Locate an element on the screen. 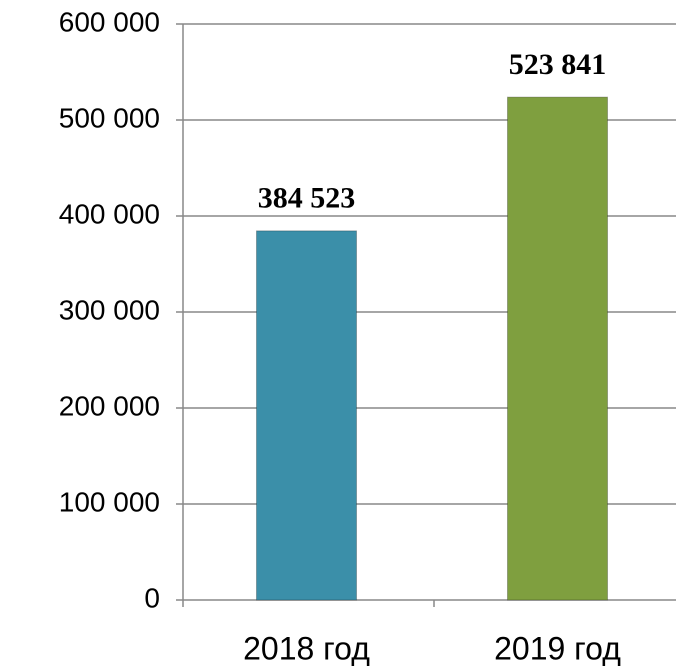  y-tick-label: 200 000 is located at coordinates (109, 405).